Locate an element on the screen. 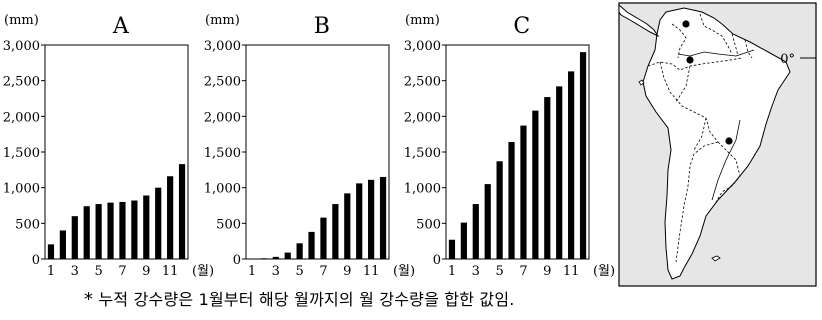 Image resolution: width=822 pixels, height=320 pixels. island-left is located at coordinates (641, 82).